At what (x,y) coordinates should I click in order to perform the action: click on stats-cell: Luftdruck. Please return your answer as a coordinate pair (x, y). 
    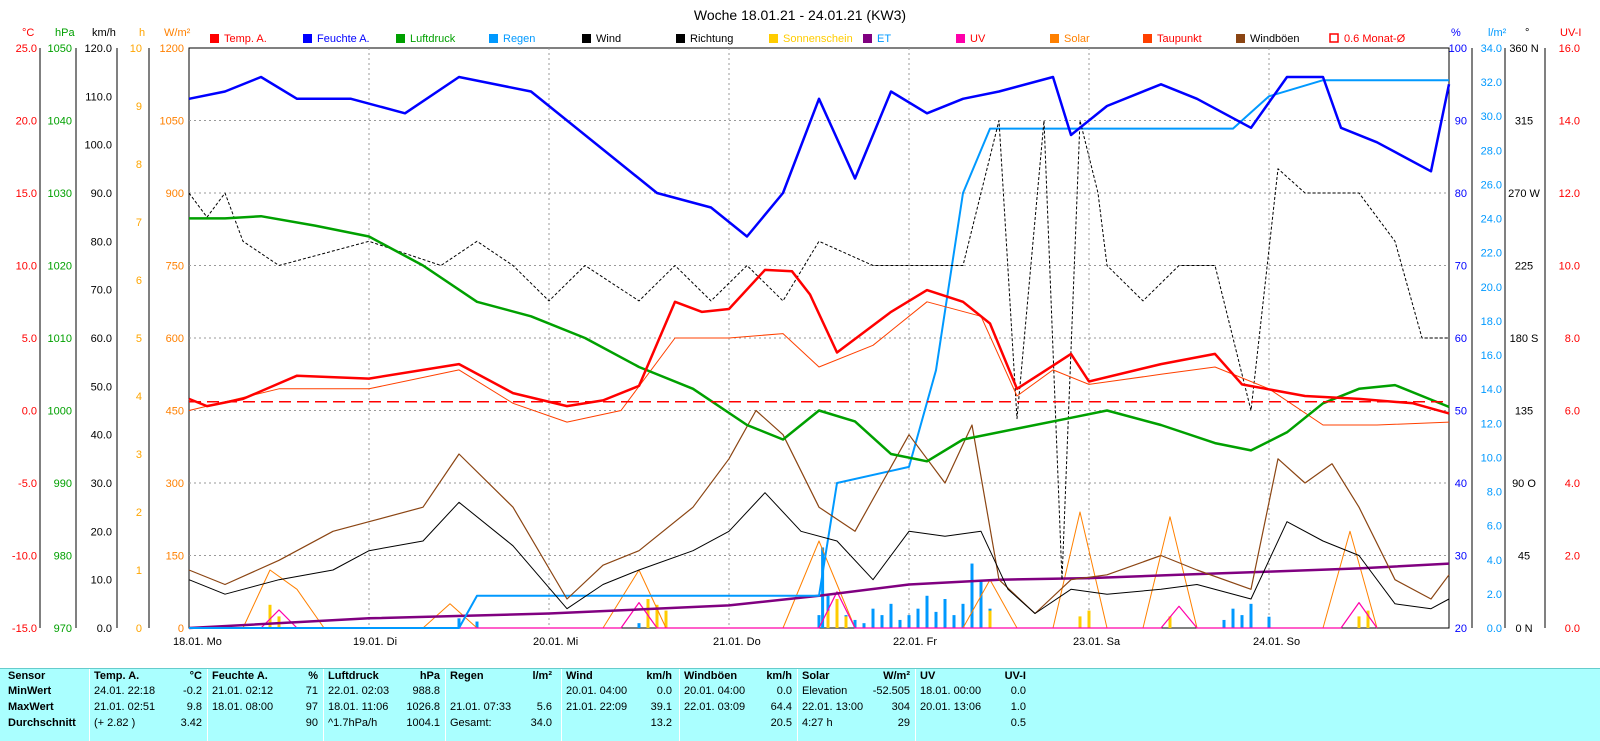
    Looking at the image, I should click on (353, 676).